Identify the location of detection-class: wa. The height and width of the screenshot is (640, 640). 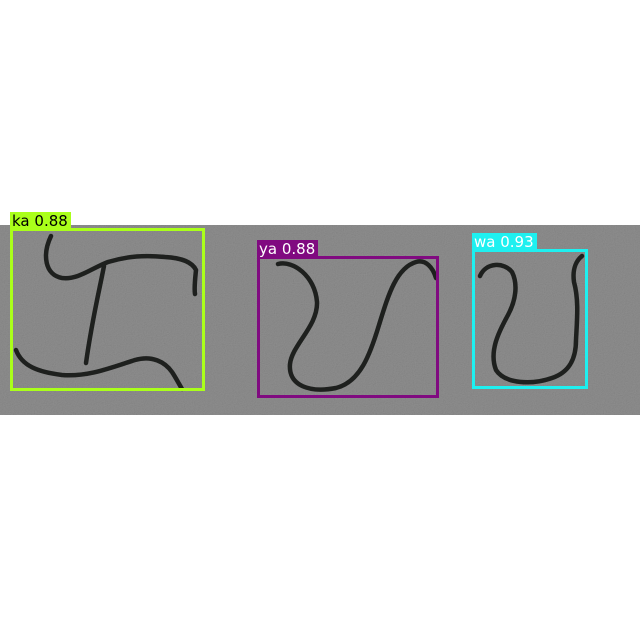
(485, 242).